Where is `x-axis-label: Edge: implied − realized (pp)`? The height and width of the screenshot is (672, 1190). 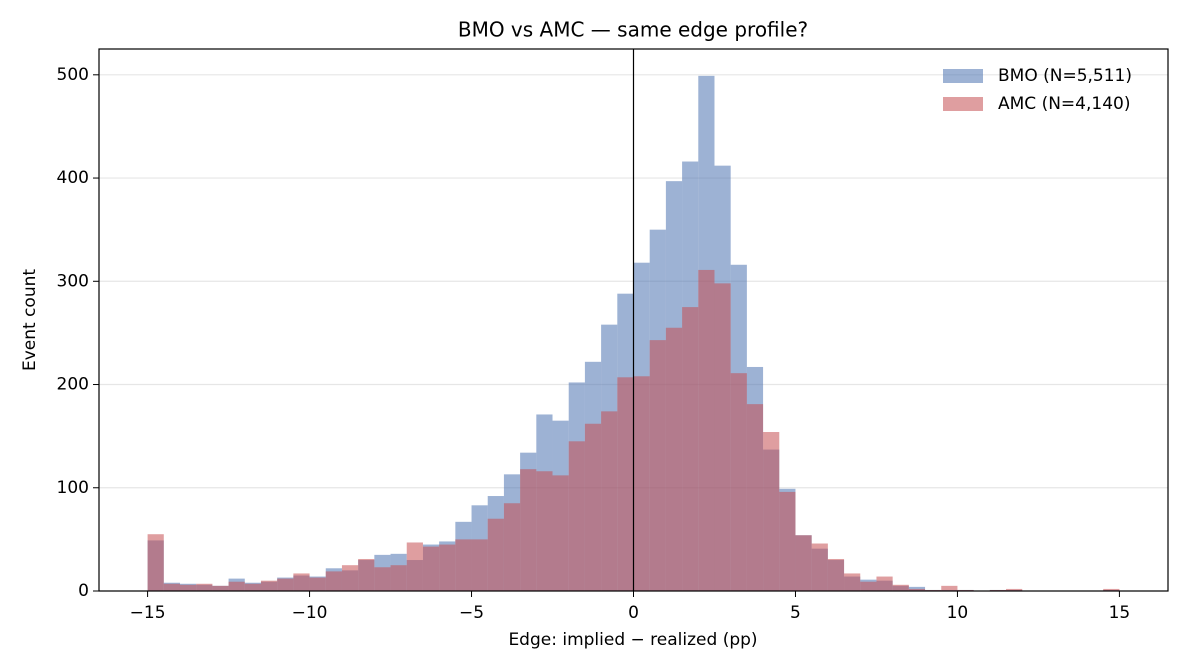
x-axis-label: Edge: implied − realized (pp) is located at coordinates (632, 640).